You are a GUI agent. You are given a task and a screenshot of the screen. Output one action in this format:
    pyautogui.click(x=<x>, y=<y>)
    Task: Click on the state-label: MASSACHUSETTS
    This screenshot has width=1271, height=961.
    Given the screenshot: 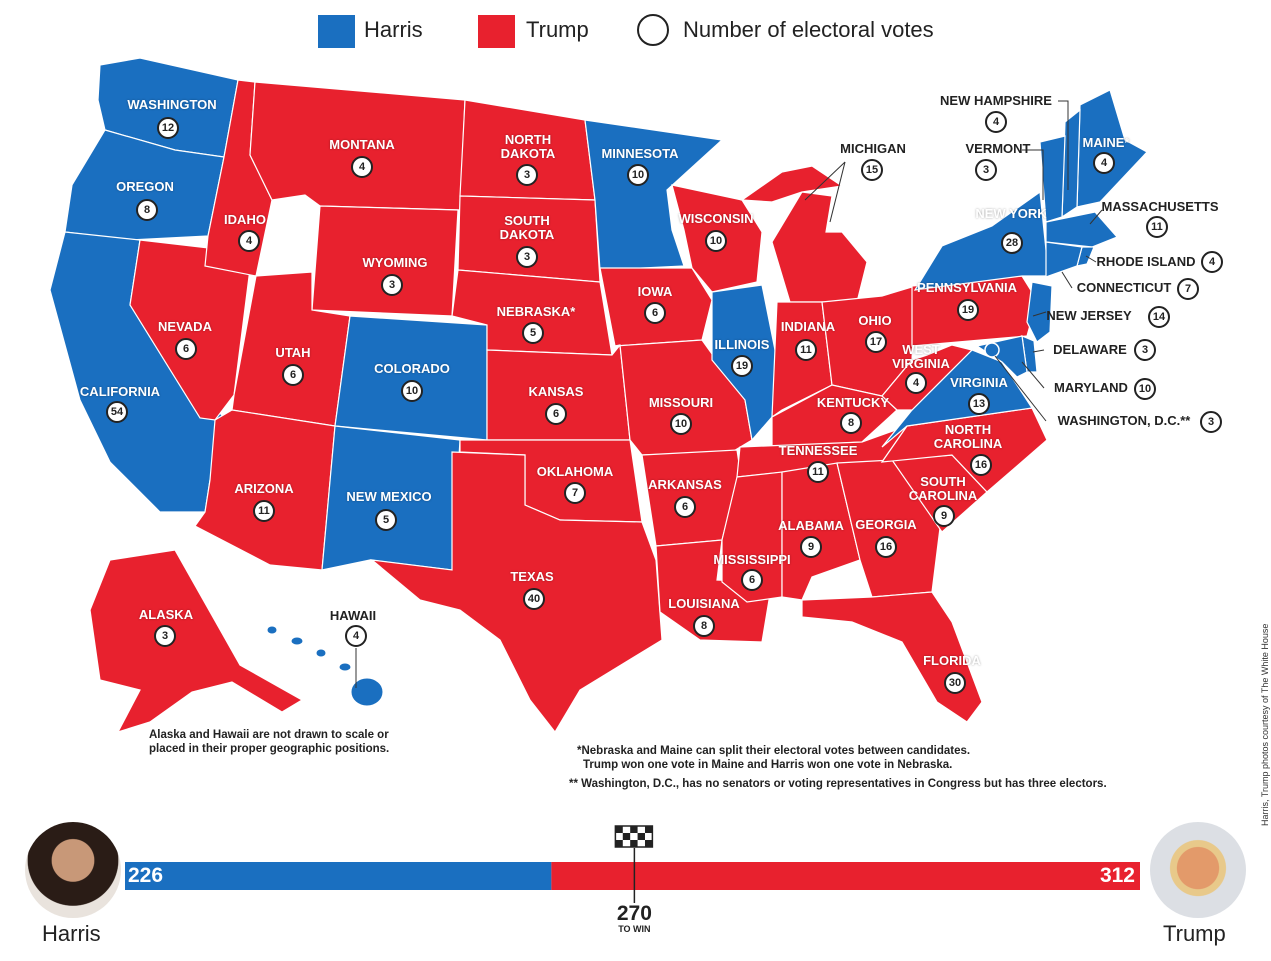 What is the action you would take?
    pyautogui.click(x=1160, y=206)
    